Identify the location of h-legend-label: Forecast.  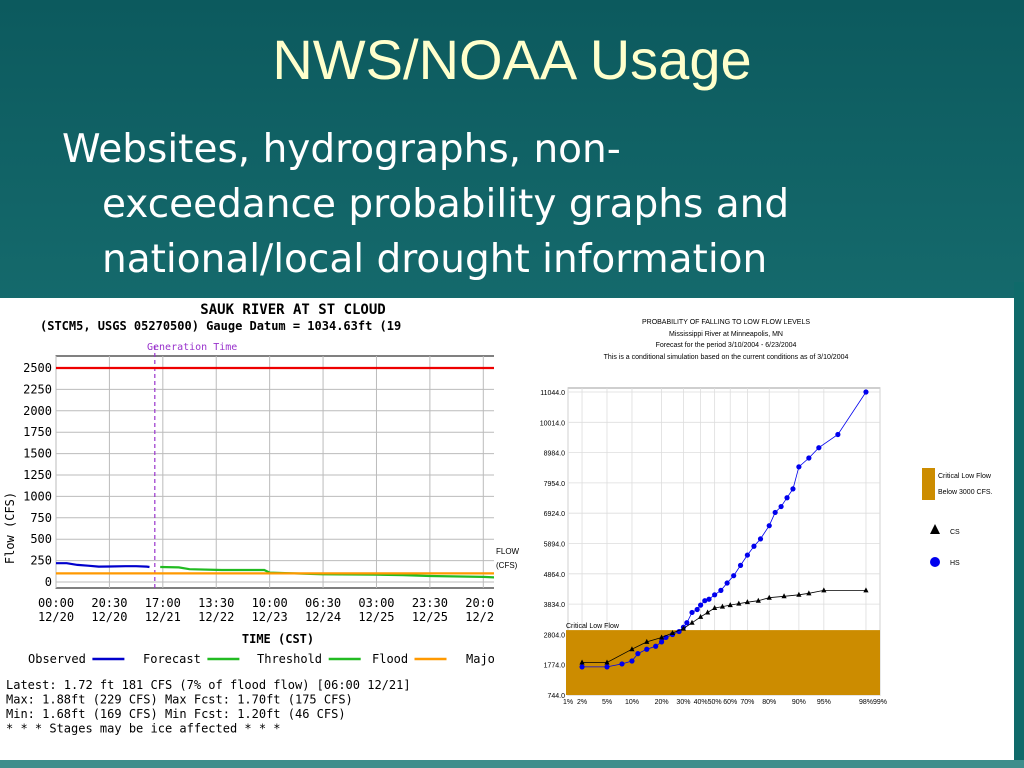
(172, 659).